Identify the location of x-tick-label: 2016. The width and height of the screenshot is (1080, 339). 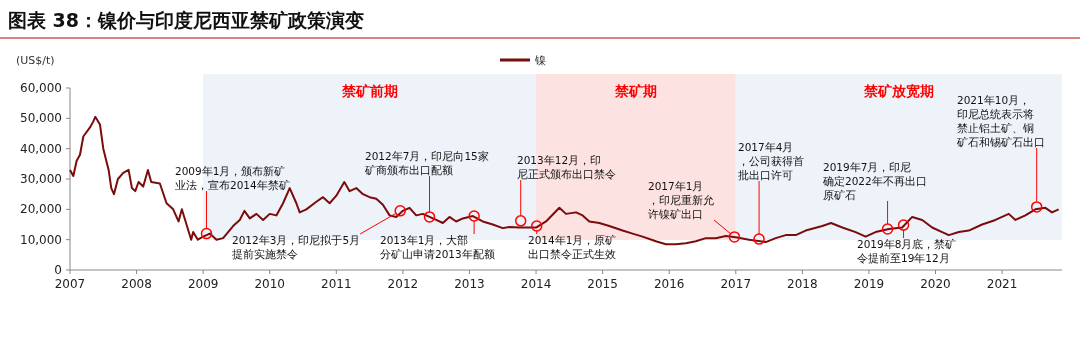
(669, 284).